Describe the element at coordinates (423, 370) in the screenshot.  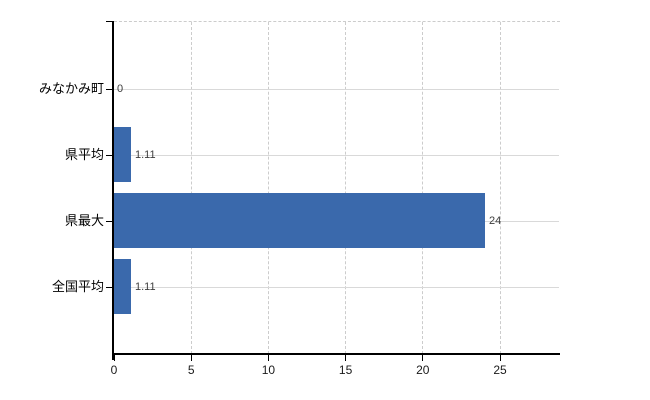
I see `x-tick-label: 20` at that location.